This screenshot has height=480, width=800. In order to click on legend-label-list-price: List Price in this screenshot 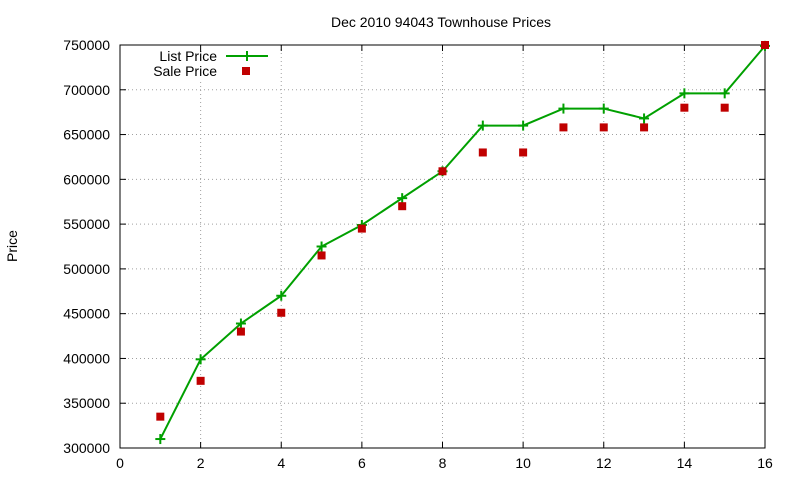, I will do `click(188, 56)`.